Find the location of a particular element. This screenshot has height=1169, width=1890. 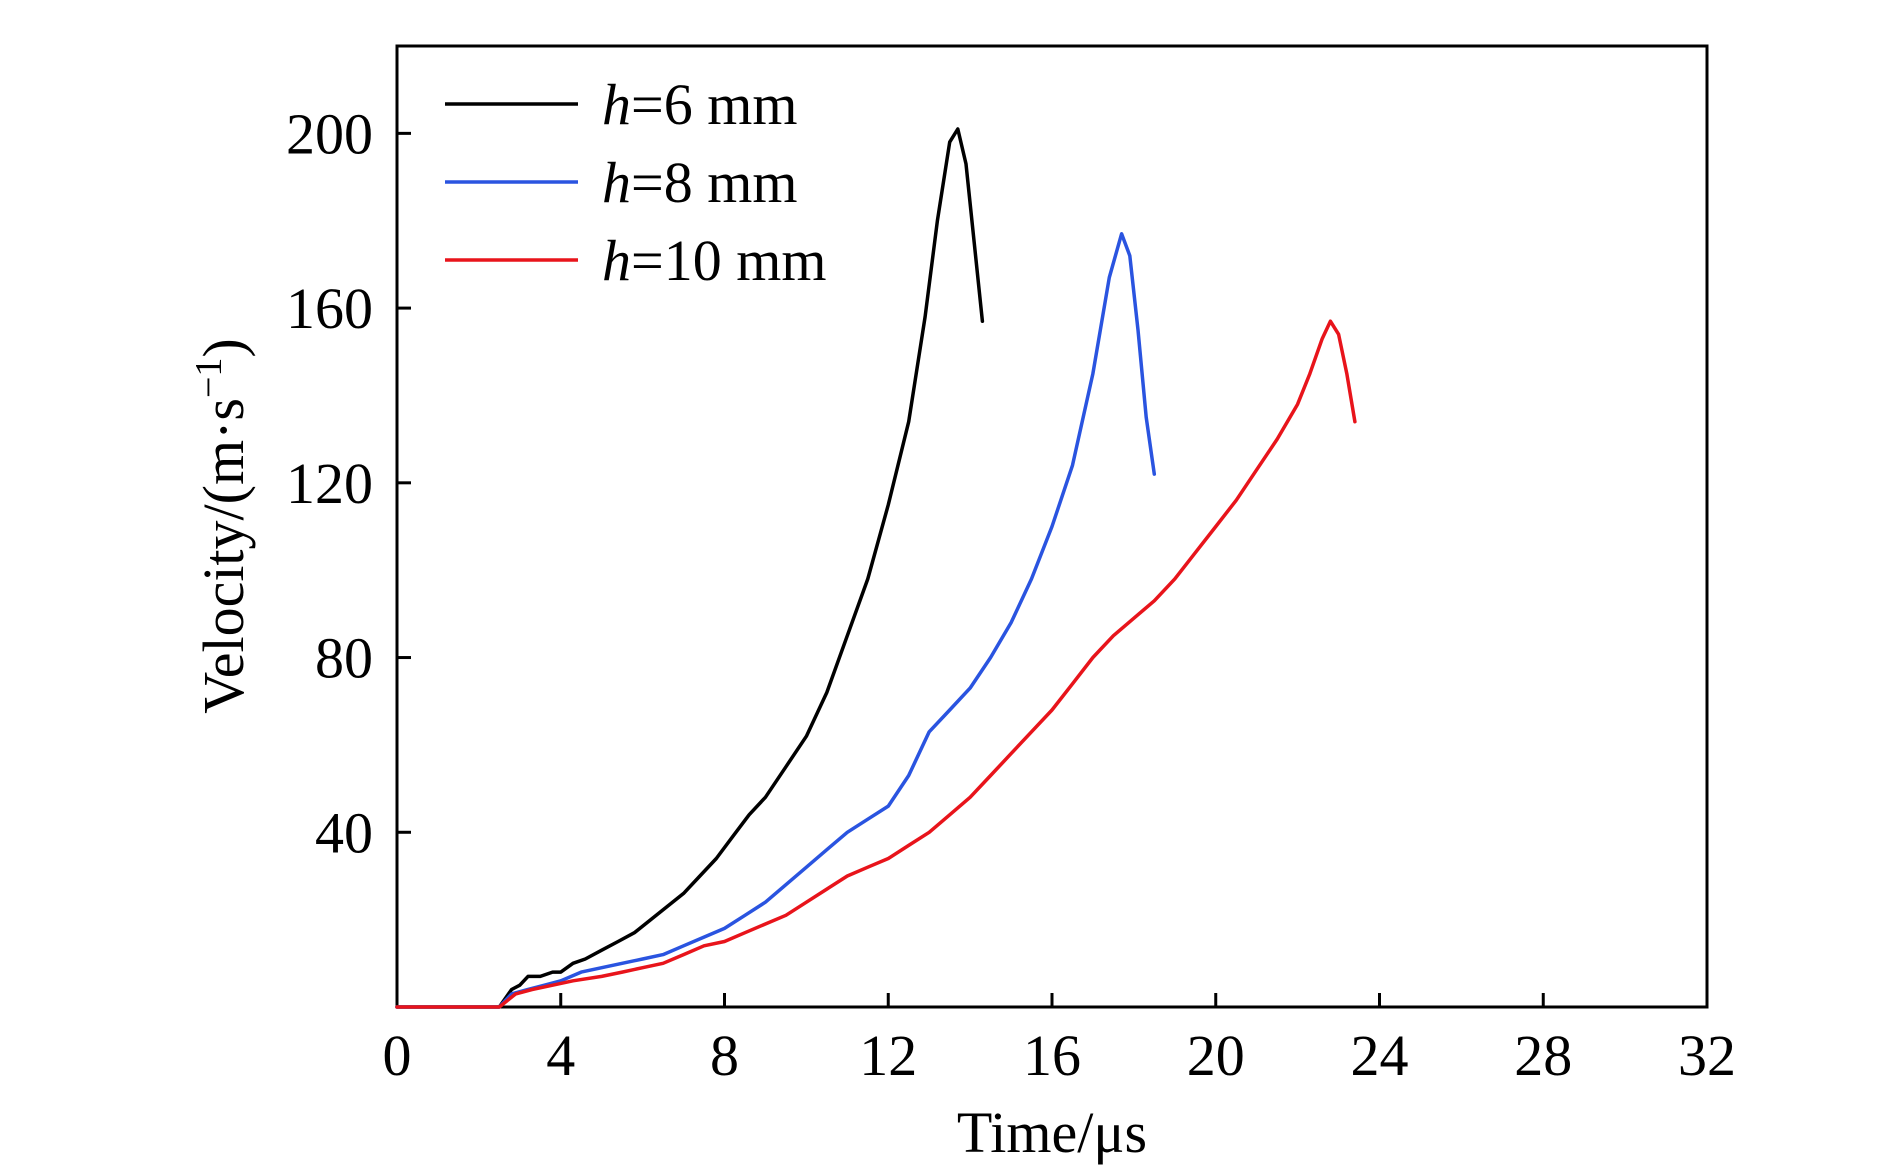

legend: h=6 mmh=8 mmh=10 mm is located at coordinates (635, 182).